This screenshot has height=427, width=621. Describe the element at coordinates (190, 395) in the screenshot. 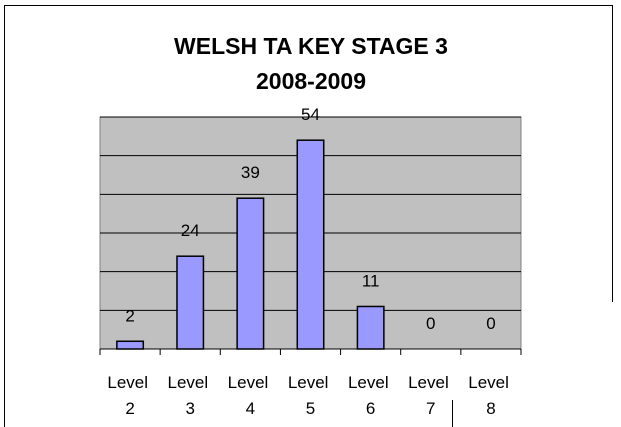

I see `x-tick-label: Level 3` at that location.